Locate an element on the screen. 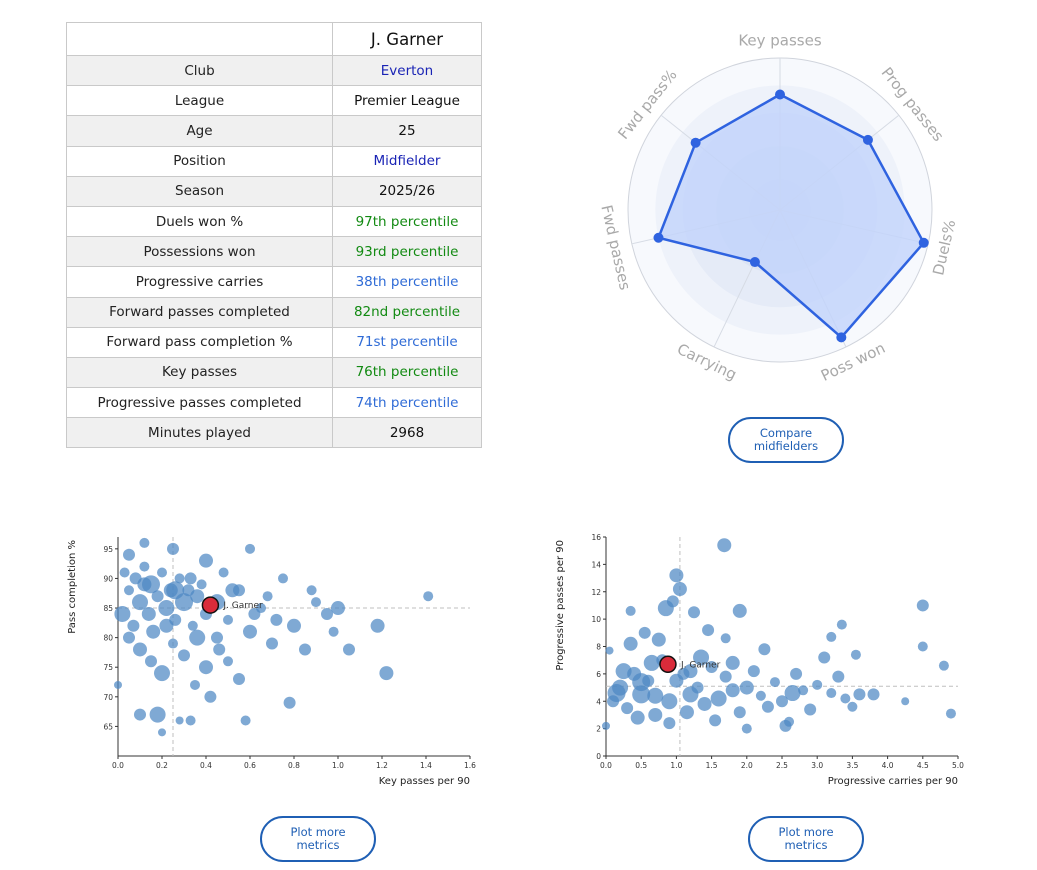  row-value: Midfielder is located at coordinates (407, 161).